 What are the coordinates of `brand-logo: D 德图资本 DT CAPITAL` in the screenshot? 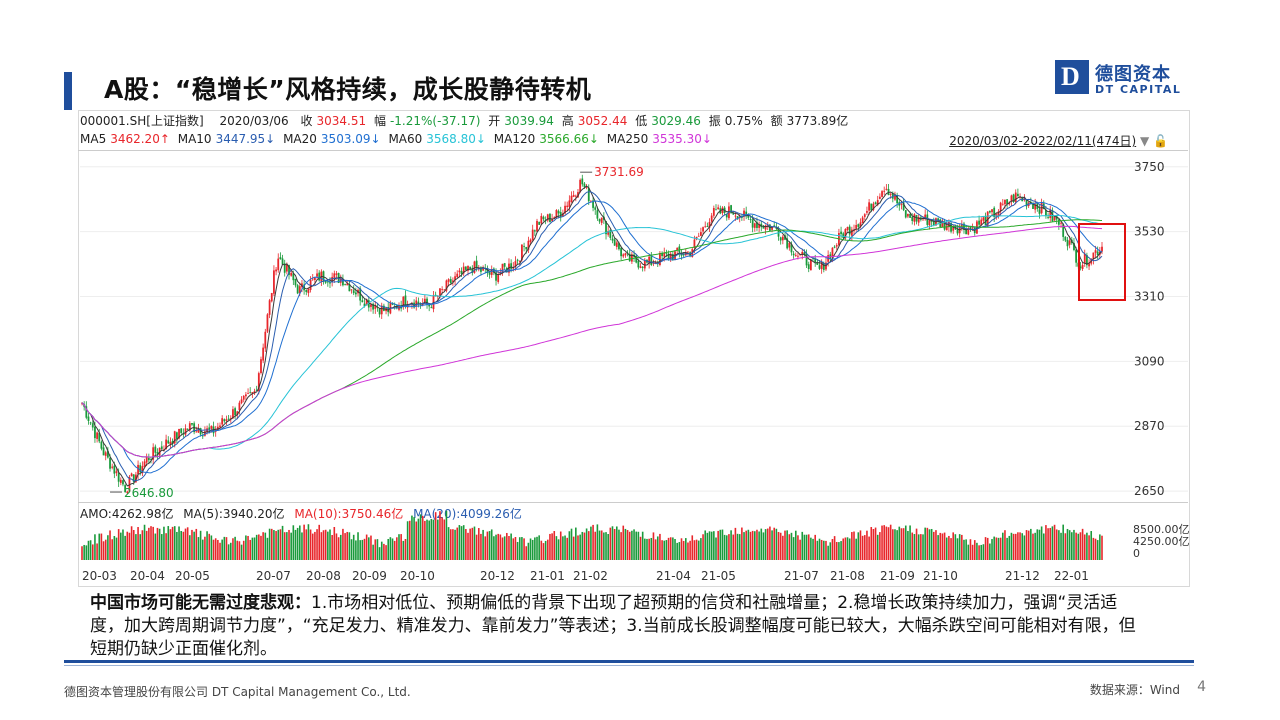 It's located at (1120, 80).